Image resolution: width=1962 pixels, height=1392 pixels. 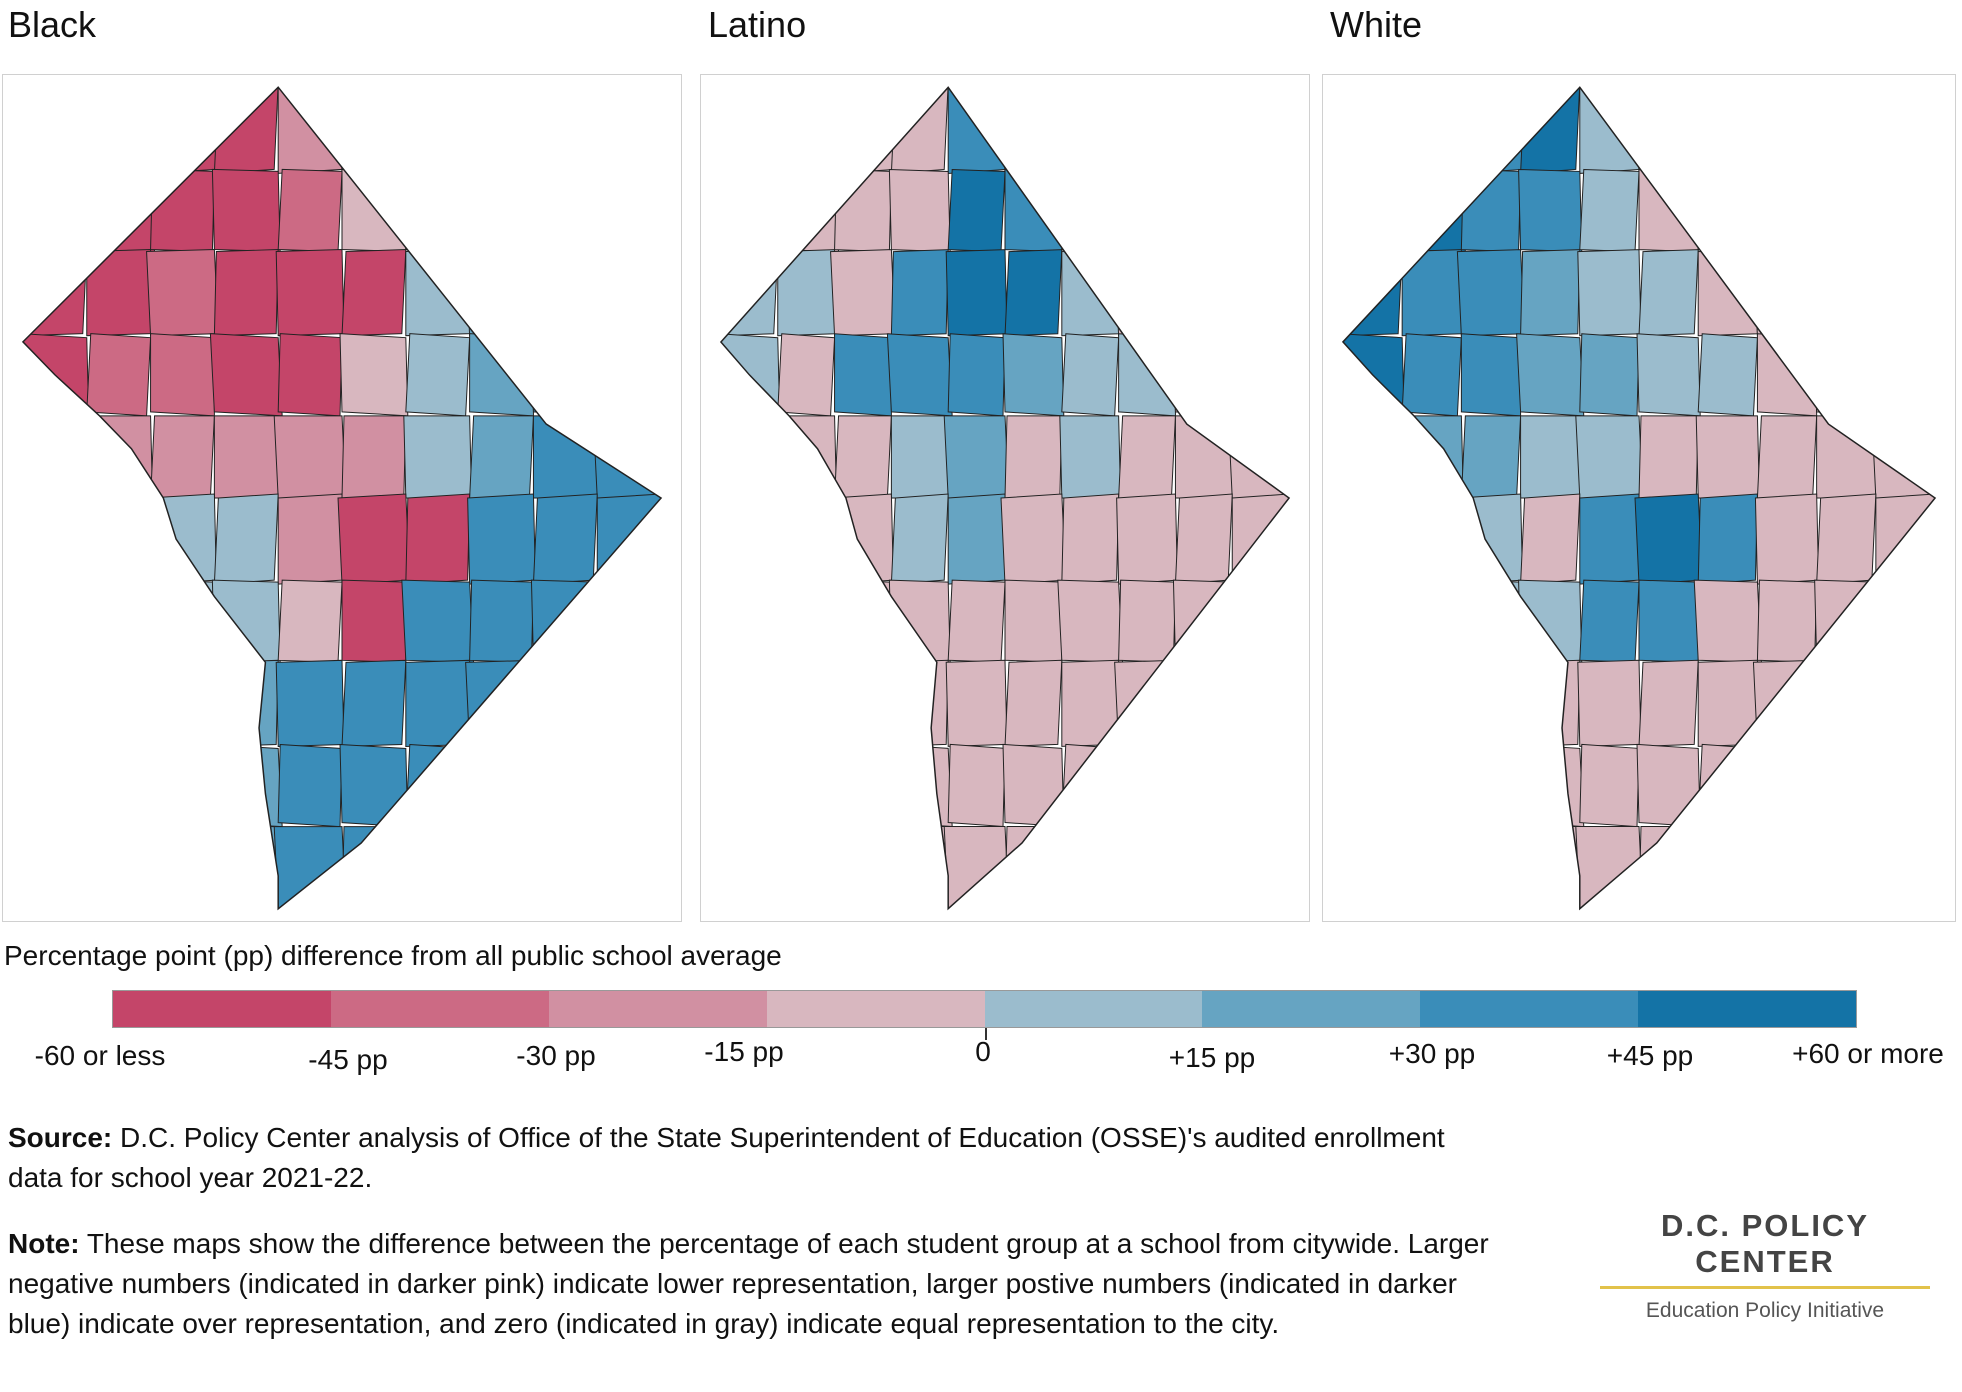 I want to click on map-title-latino: Latino, so click(x=757, y=24).